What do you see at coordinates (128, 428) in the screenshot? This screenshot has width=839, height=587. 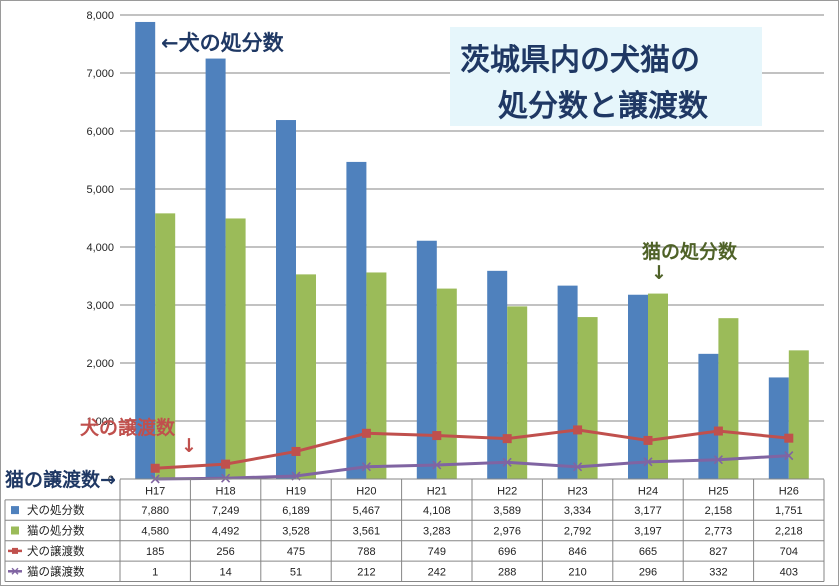 I see `annotation-dog-transfer: 犬の譲渡数` at bounding box center [128, 428].